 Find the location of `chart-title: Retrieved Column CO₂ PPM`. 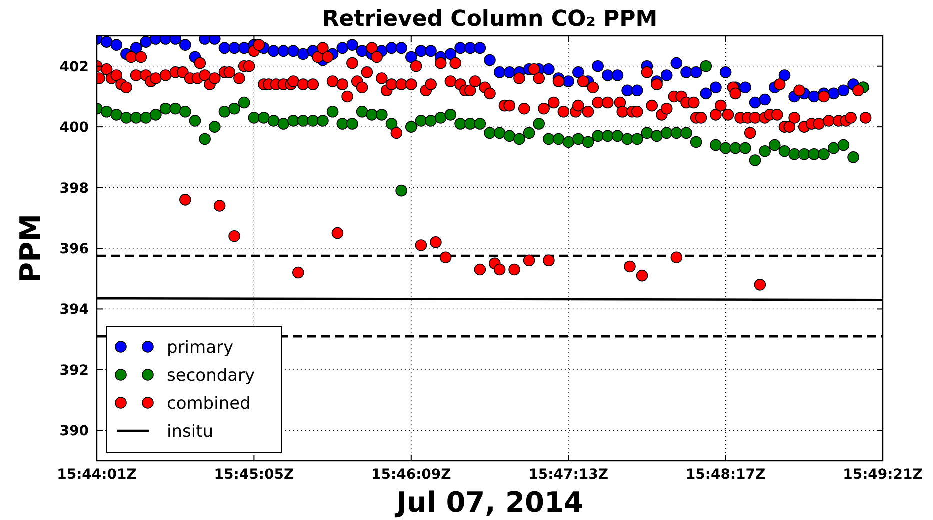

chart-title: Retrieved Column CO₂ PPM is located at coordinates (490, 19).